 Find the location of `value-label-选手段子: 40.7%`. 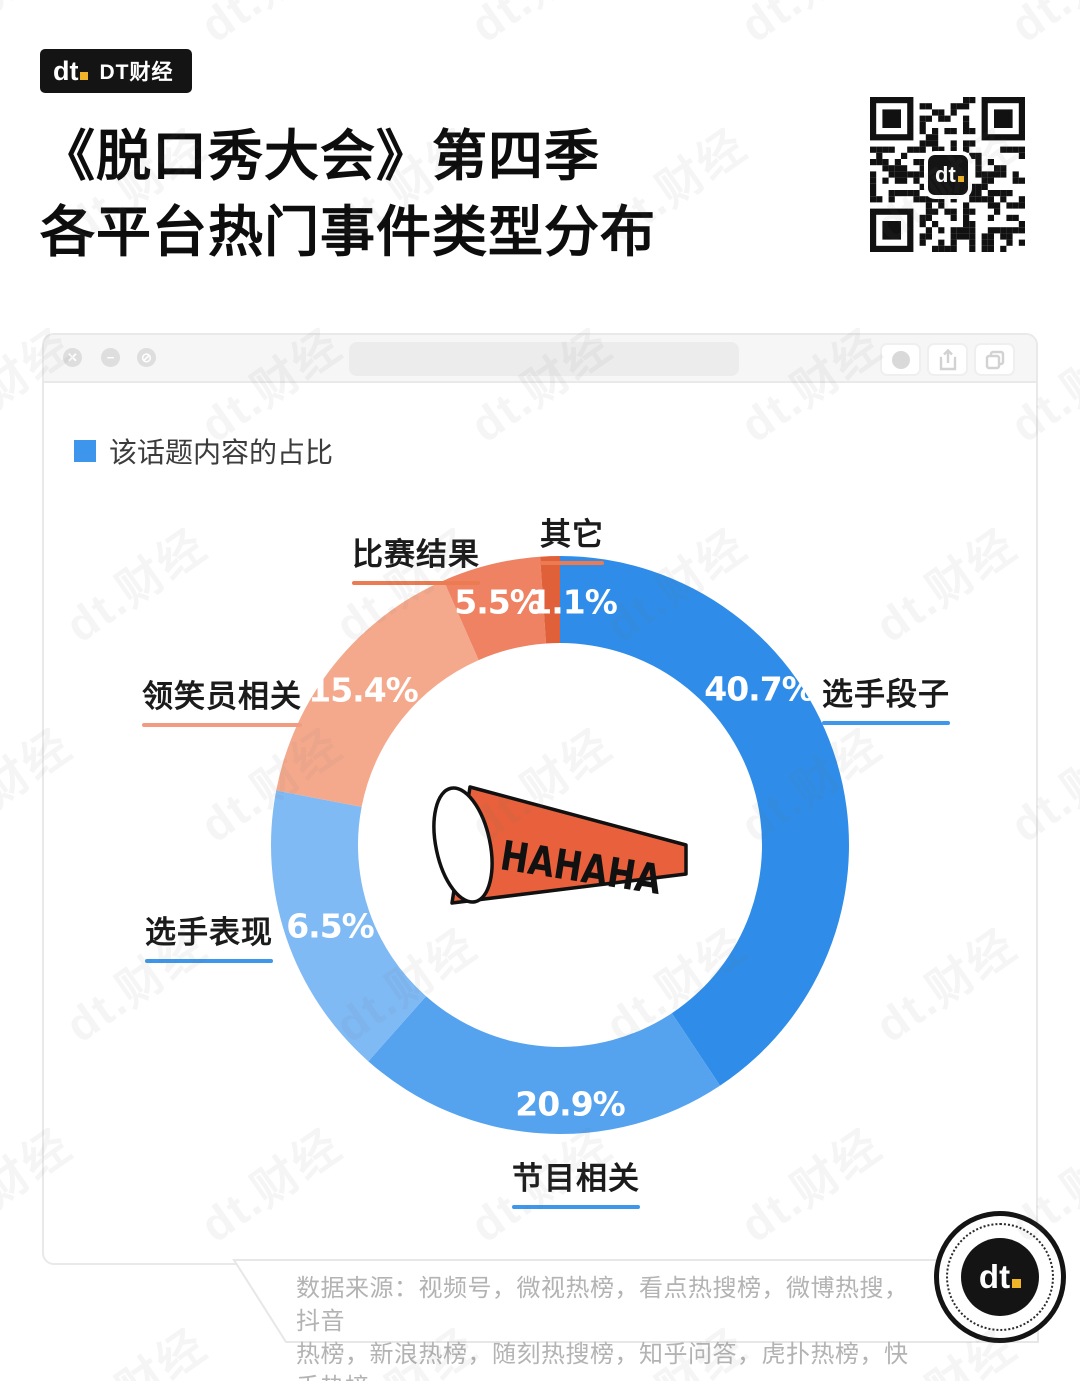

value-label-选手段子: 40.7% is located at coordinates (759, 689).